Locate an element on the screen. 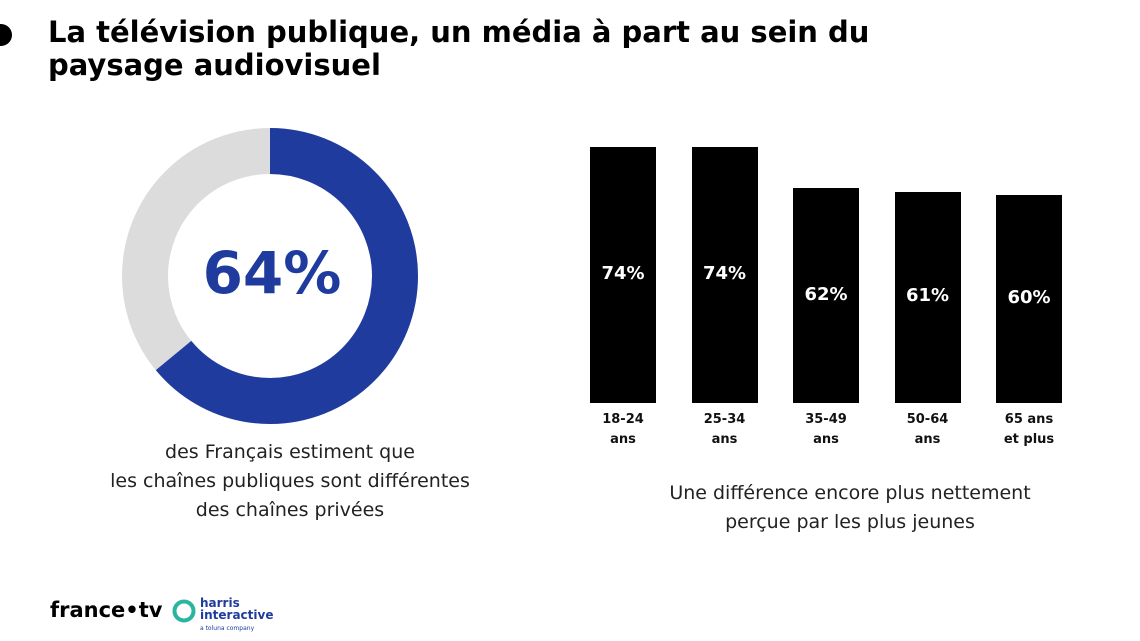 The image size is (1140, 641). x-tick-label: 65 ans et plus is located at coordinates (1029, 429).